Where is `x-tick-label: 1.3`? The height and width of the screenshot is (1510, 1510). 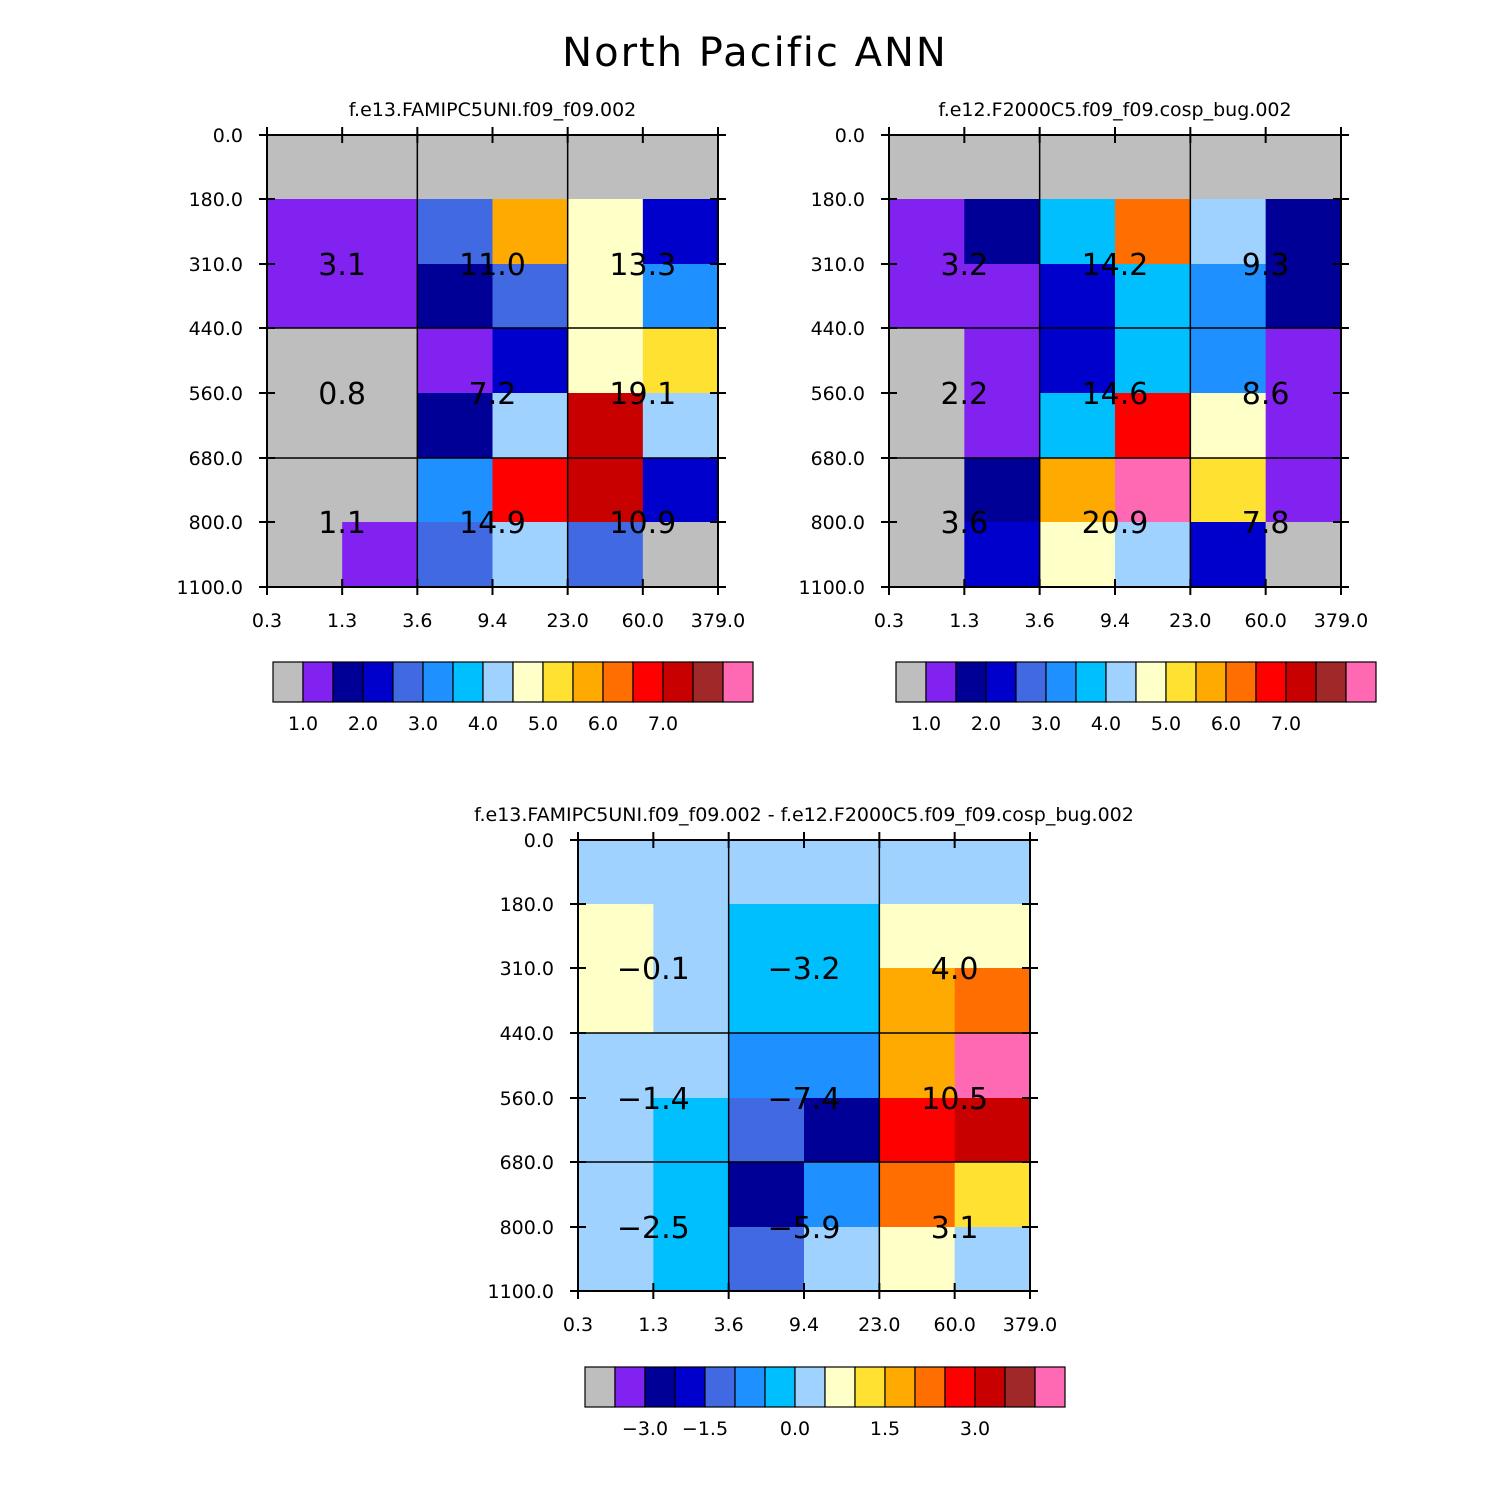 x-tick-label: 1.3 is located at coordinates (964, 621).